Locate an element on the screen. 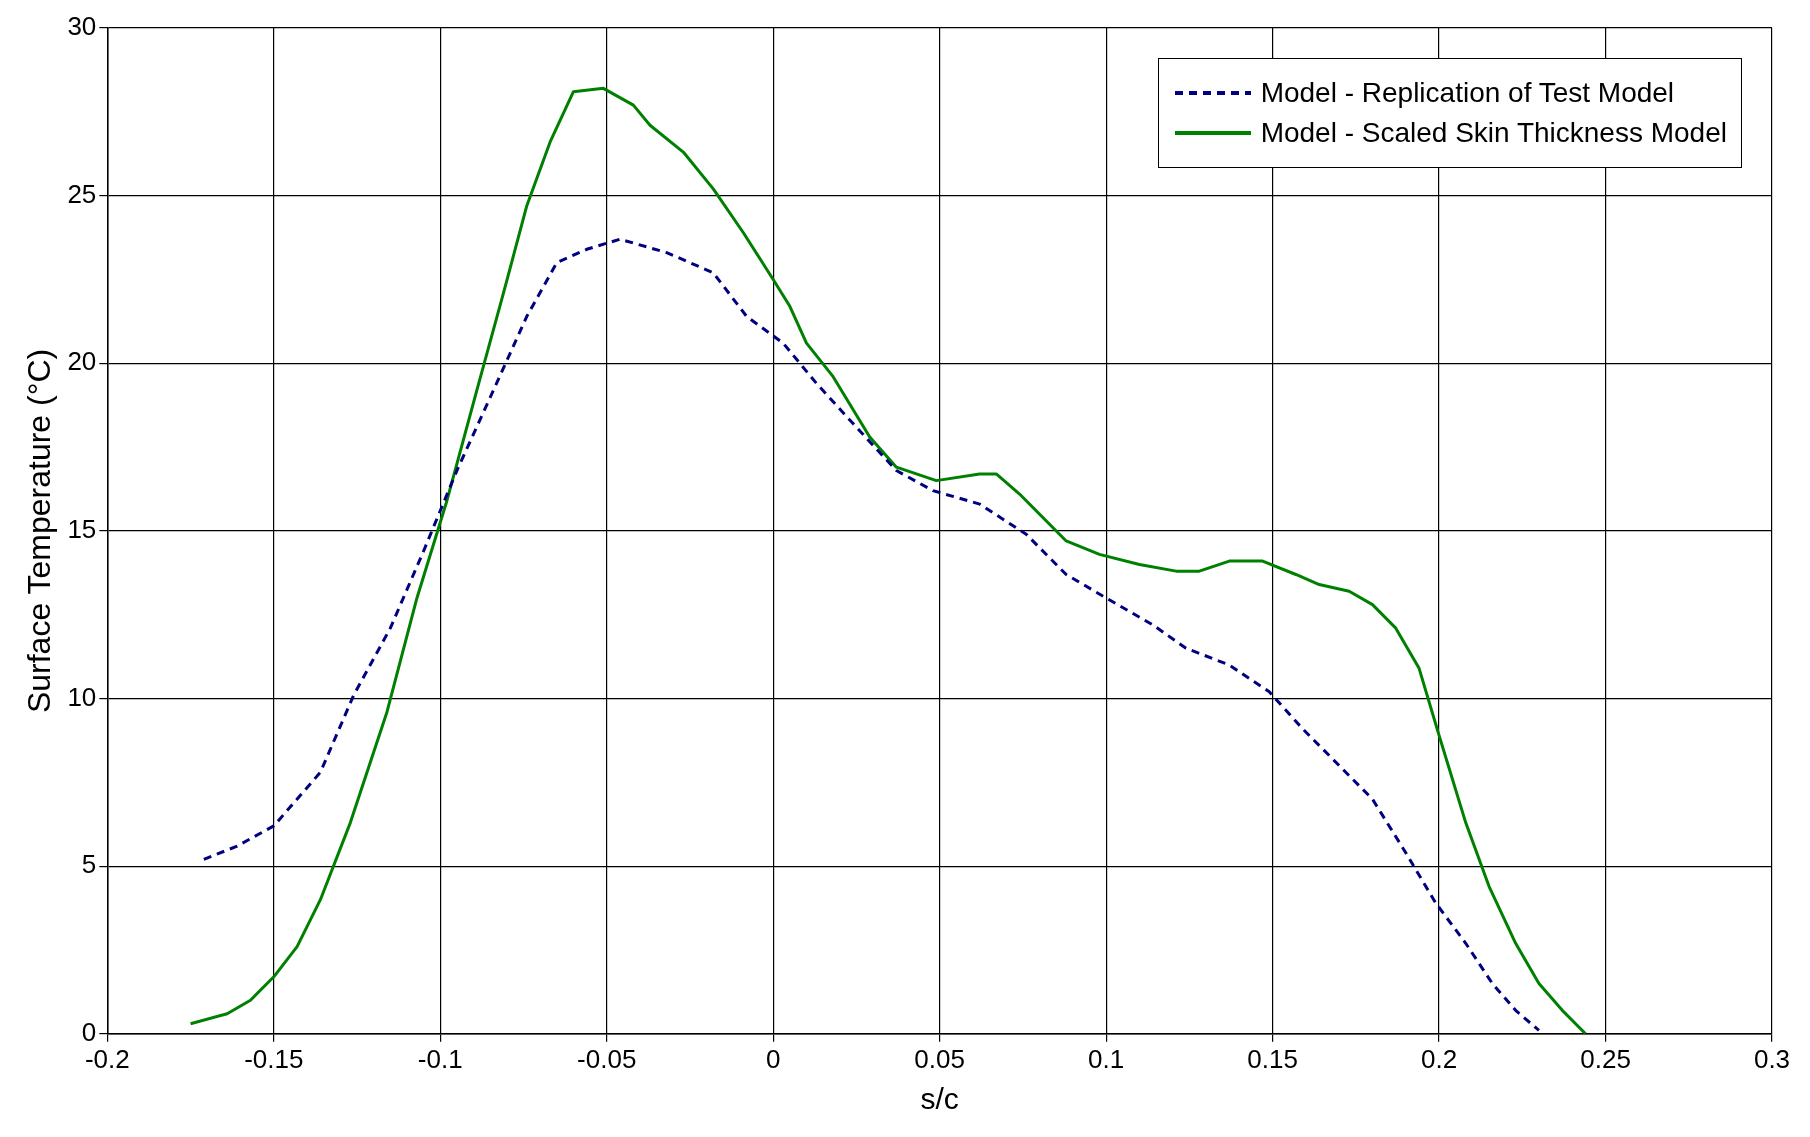 This screenshot has height=1137, width=1810. x-tick-label: 0 is located at coordinates (773, 1058).